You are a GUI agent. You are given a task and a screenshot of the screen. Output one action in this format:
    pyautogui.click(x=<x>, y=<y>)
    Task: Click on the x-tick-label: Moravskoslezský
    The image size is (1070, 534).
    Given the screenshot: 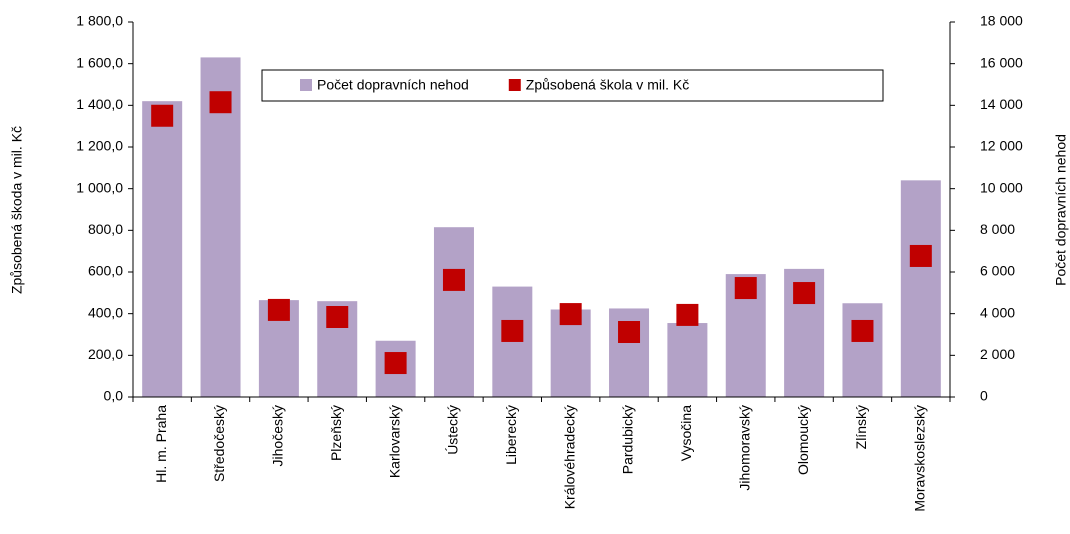 What is the action you would take?
    pyautogui.click(x=920, y=458)
    